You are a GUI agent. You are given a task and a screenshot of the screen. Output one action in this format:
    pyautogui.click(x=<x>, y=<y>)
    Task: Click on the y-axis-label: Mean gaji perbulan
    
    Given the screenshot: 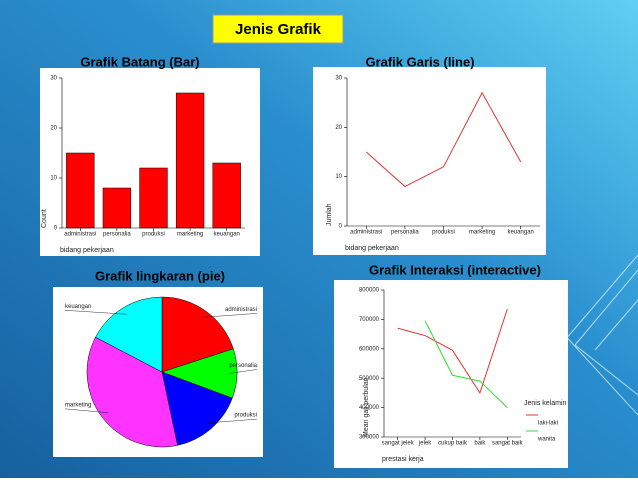 What is the action you would take?
    pyautogui.click(x=366, y=407)
    